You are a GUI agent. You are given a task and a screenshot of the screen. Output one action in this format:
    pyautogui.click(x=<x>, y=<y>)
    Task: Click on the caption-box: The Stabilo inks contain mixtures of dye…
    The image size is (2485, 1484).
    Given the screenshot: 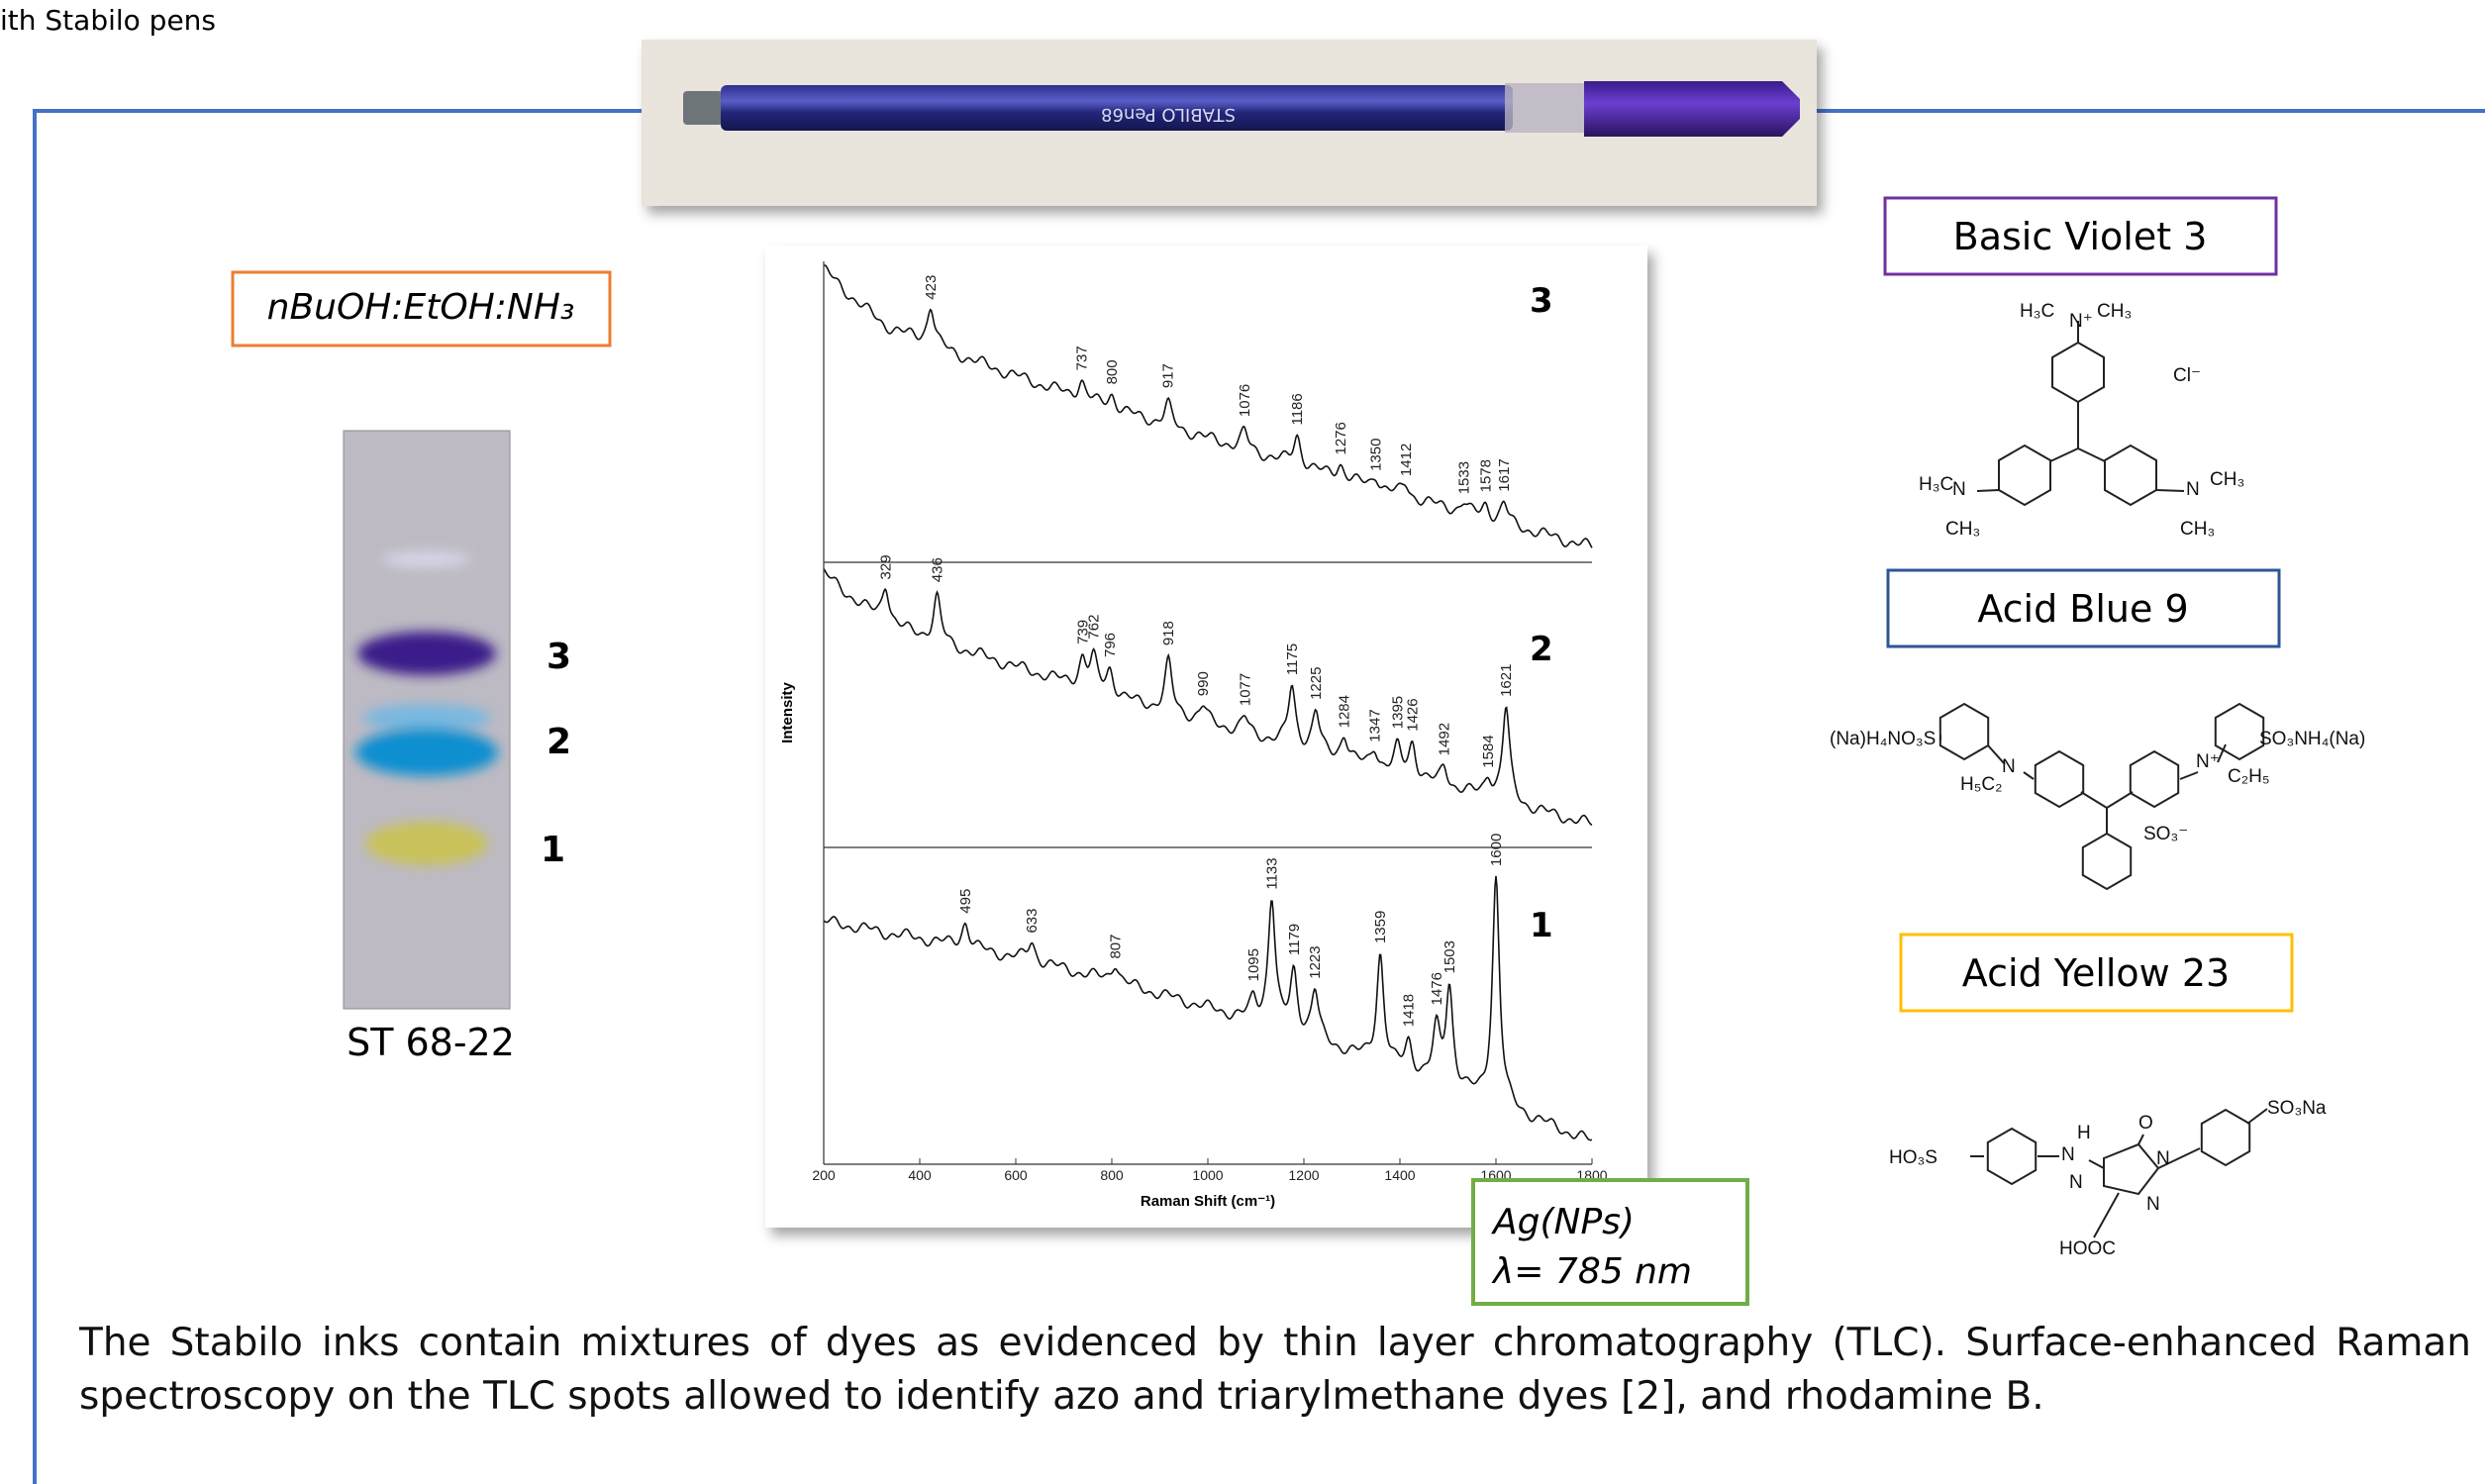 What is the action you would take?
    pyautogui.click(x=1275, y=1370)
    